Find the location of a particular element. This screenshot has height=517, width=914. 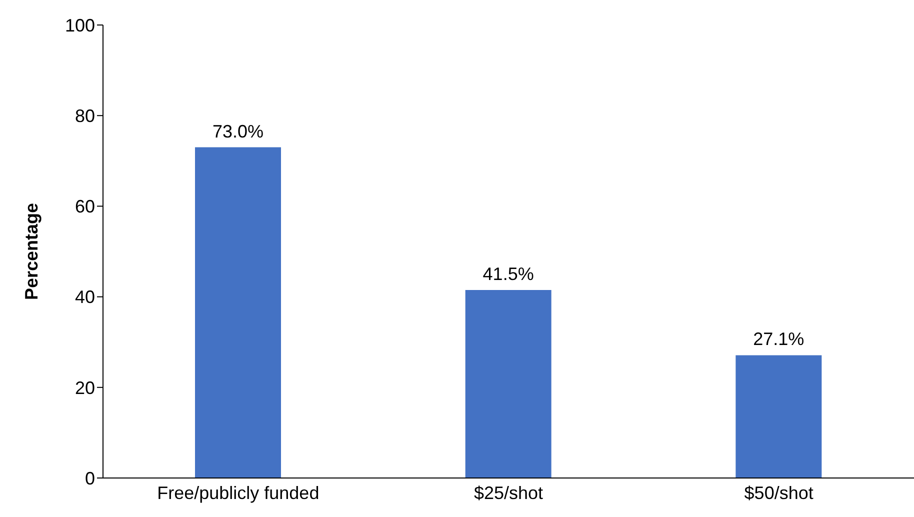

y-tick-label: 60 is located at coordinates (84, 206).